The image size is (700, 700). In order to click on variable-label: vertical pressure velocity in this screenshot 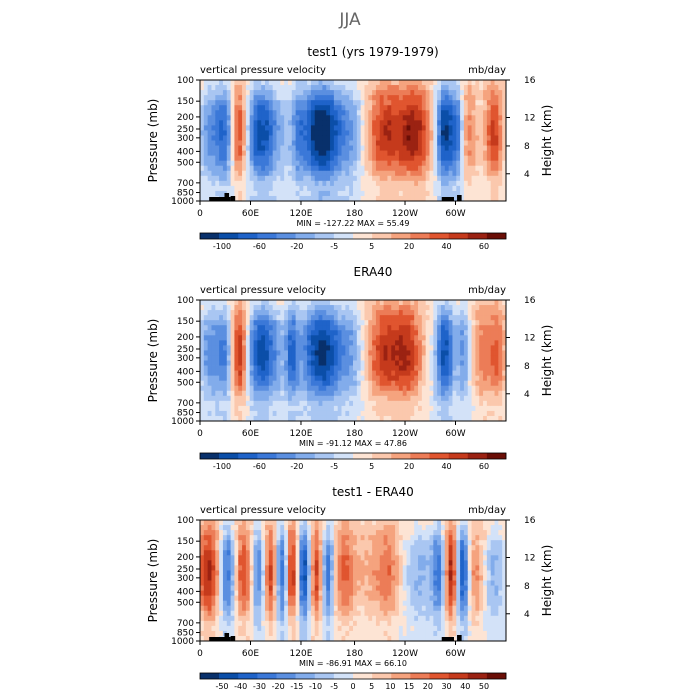, I will do `click(263, 70)`.